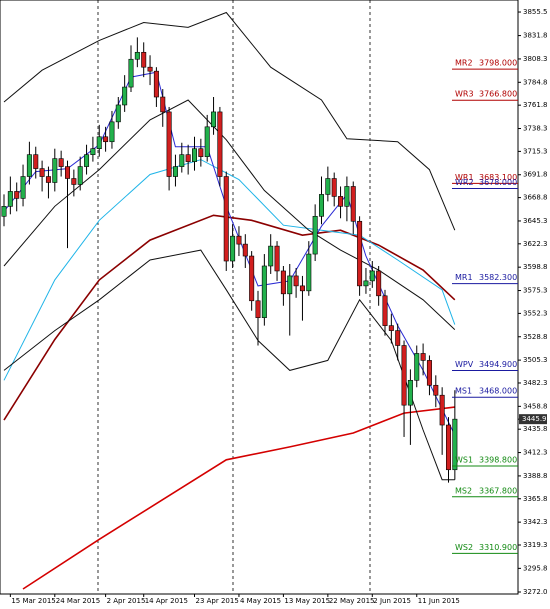 The height and width of the screenshot is (609, 550). What do you see at coordinates (535, 360) in the screenshot?
I see `y-tick-label: 3505.3` at bounding box center [535, 360].